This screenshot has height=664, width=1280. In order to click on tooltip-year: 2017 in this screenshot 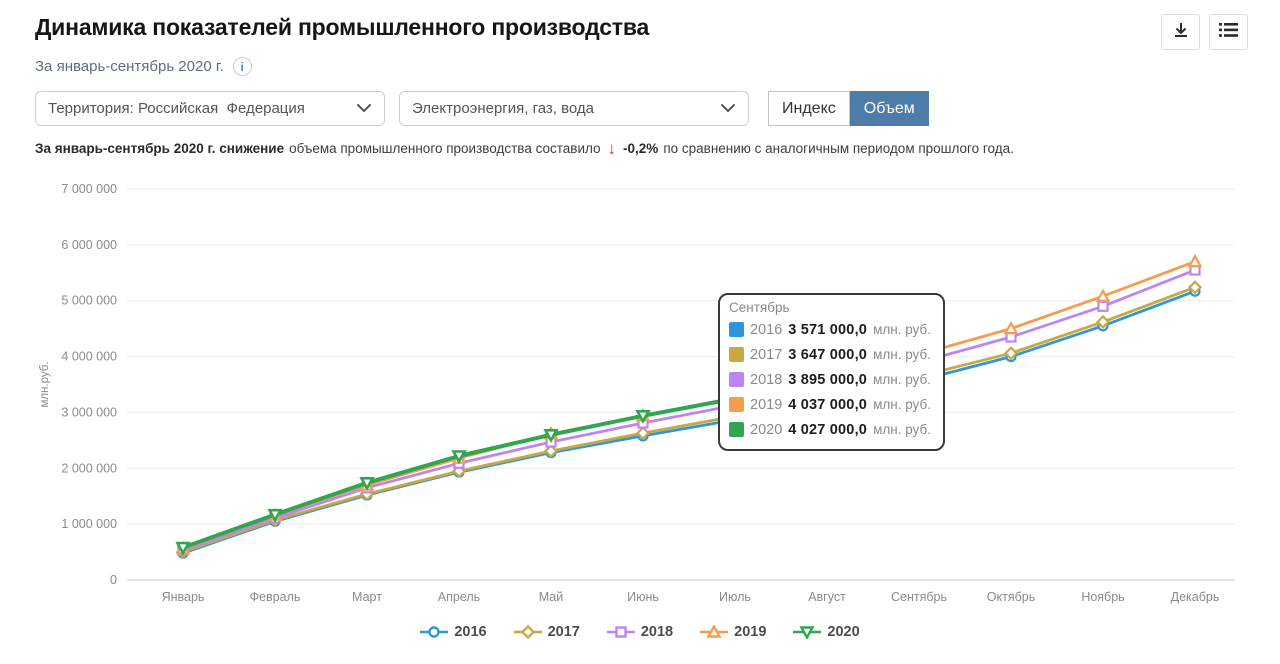, I will do `click(766, 354)`.